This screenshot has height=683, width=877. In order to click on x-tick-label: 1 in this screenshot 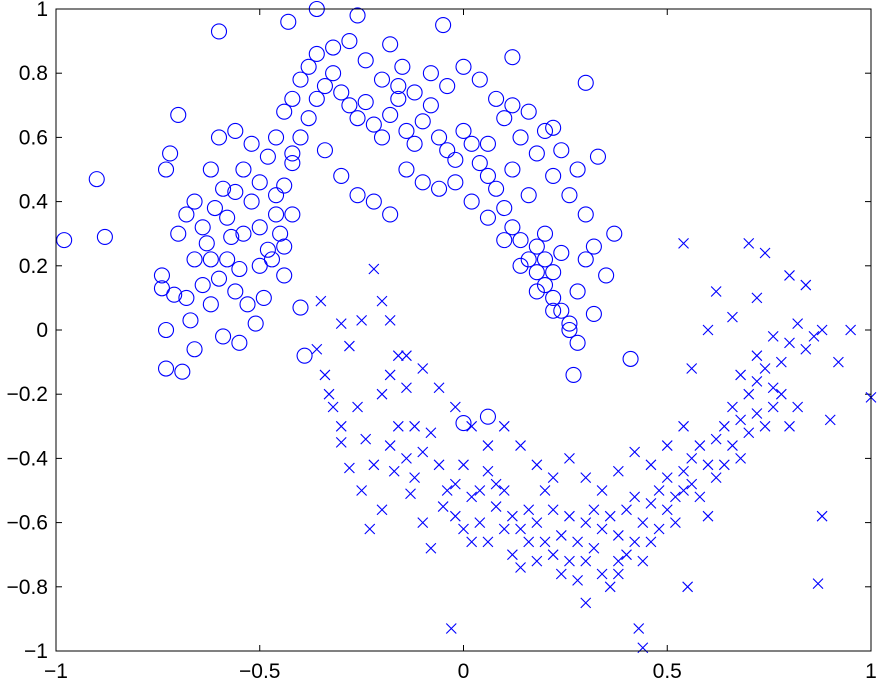, I will do `click(871, 671)`.